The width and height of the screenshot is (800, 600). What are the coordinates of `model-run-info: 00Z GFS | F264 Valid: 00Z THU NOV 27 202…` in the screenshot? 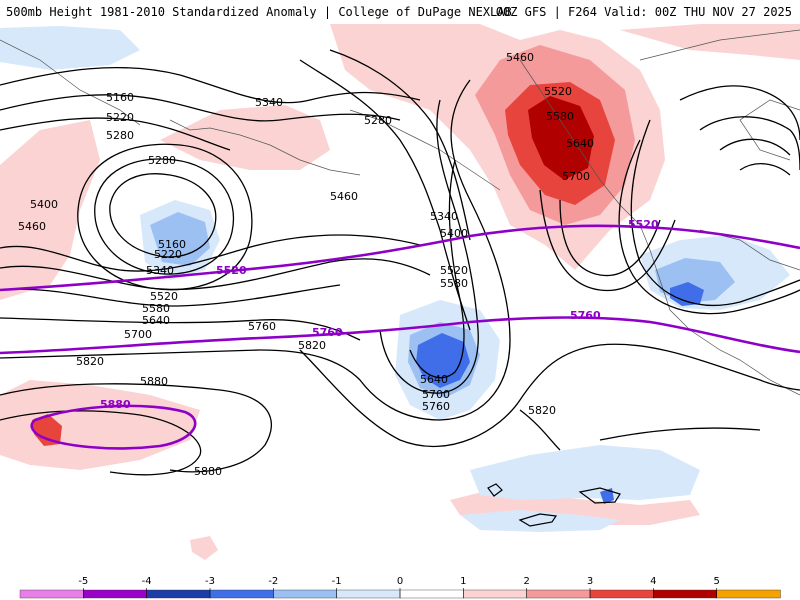 It's located at (643, 12).